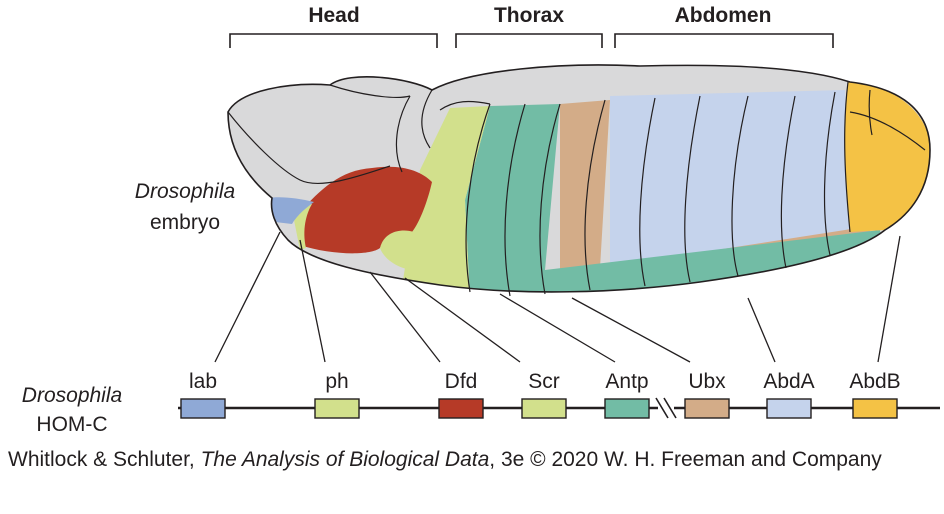  I want to click on connector-antp, so click(557, 328).